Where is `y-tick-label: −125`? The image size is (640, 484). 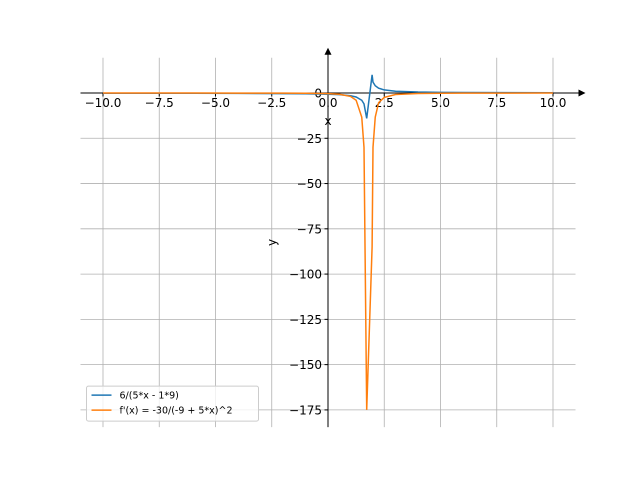 y-tick-label: −125 is located at coordinates (305, 320).